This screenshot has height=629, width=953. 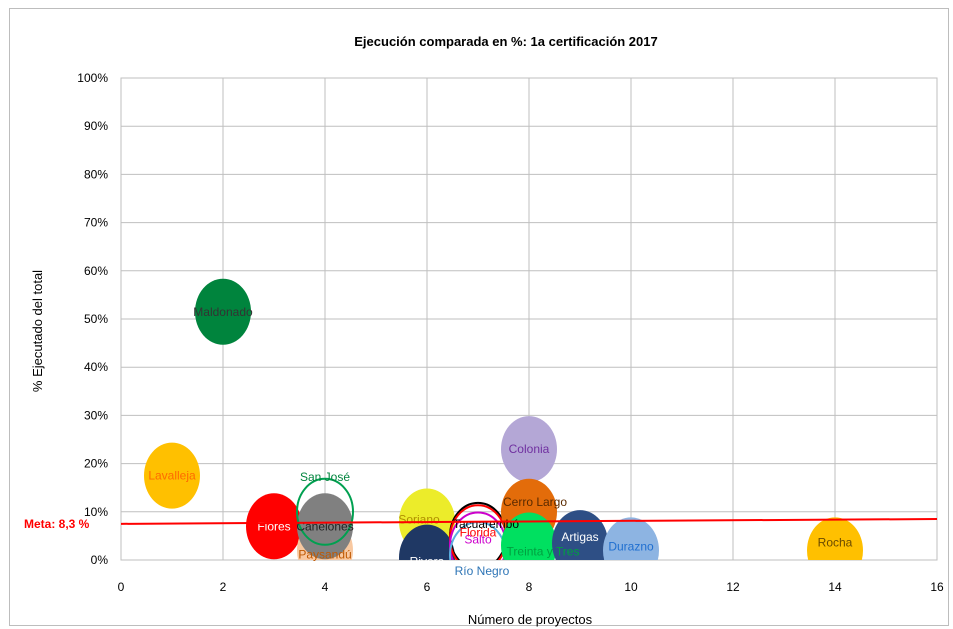 What do you see at coordinates (529, 587) in the screenshot?
I see `x-tick-label: 8` at bounding box center [529, 587].